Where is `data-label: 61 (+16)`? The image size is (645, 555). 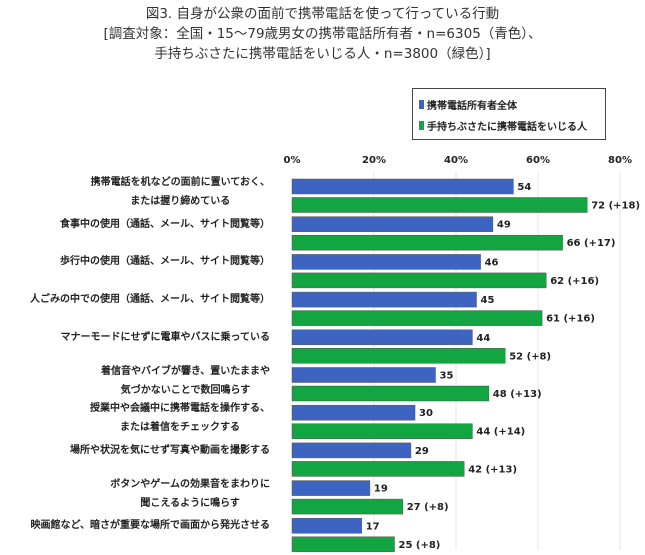
data-label: 61 (+16) is located at coordinates (570, 319).